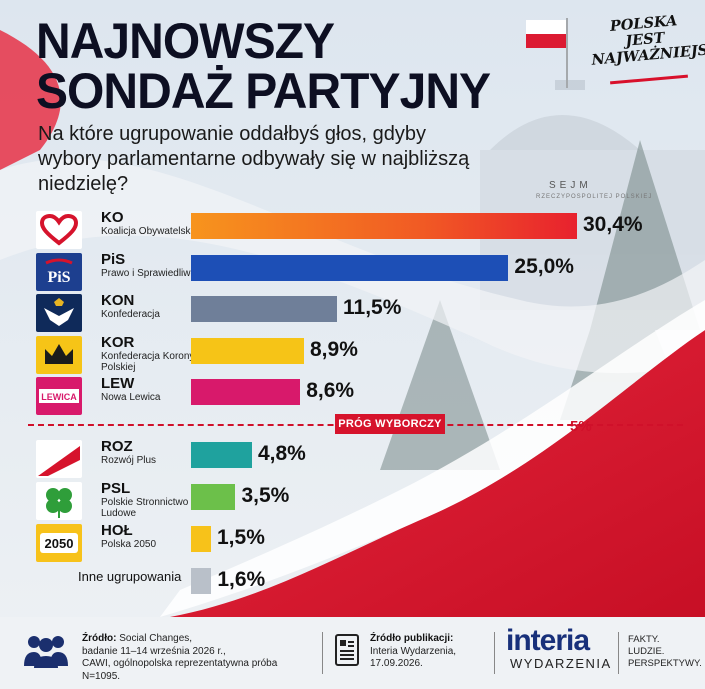 The image size is (705, 689). Describe the element at coordinates (334, 349) in the screenshot. I see `data-label: 8,9%` at that location.